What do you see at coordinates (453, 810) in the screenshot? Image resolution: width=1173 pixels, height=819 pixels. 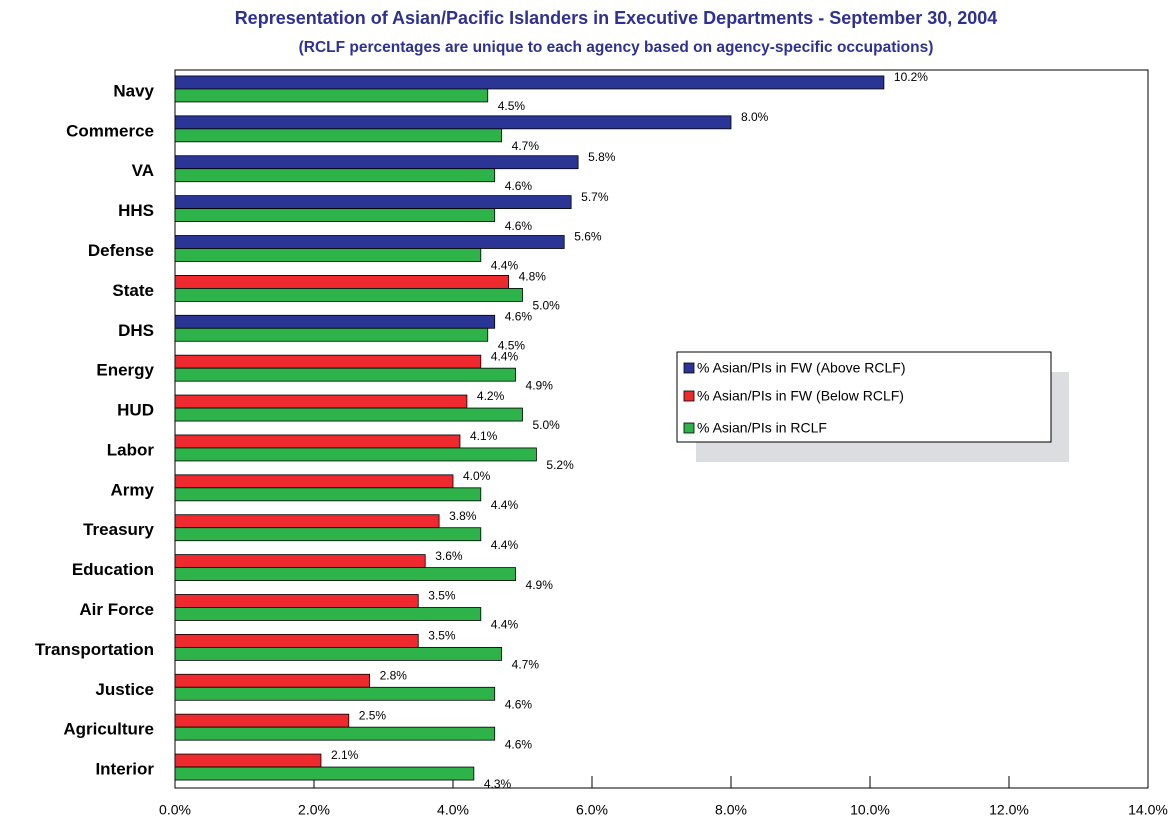 I see `x-tick-label: 4.0%` at bounding box center [453, 810].